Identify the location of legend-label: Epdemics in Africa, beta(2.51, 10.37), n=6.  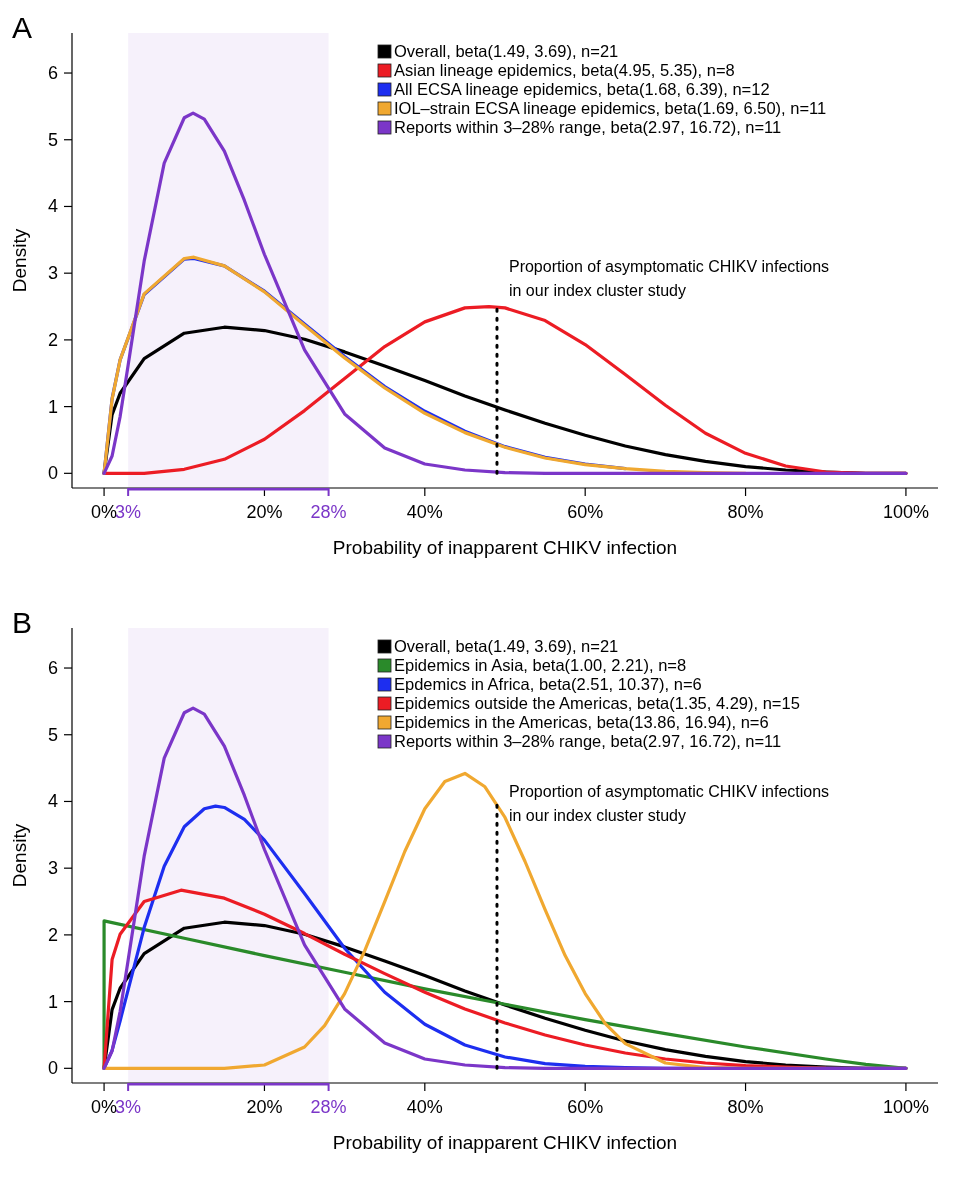
(548, 684).